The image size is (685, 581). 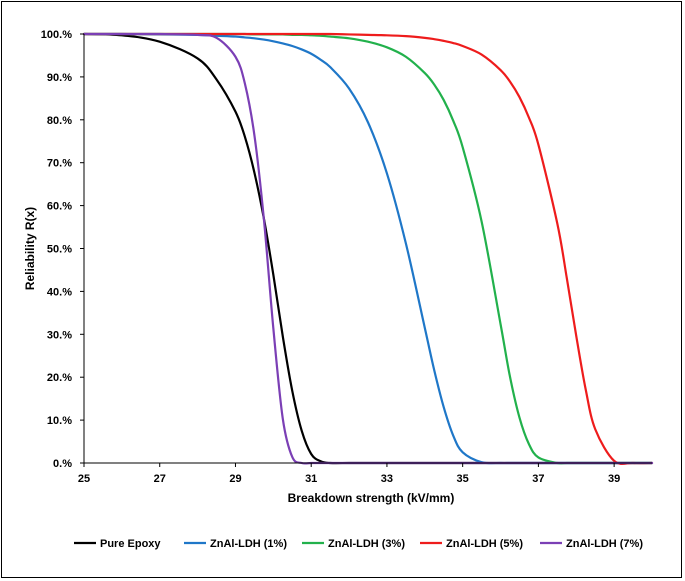 I want to click on y-tick-label: 20.%, so click(x=59, y=378).